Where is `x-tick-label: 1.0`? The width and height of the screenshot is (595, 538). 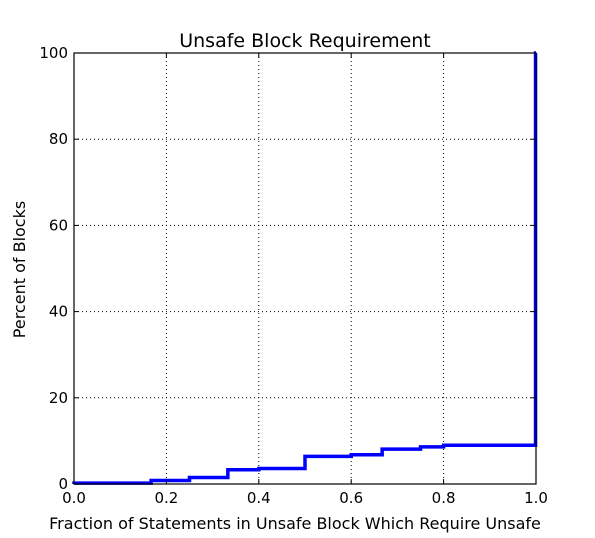 x-tick-label: 1.0 is located at coordinates (536, 498).